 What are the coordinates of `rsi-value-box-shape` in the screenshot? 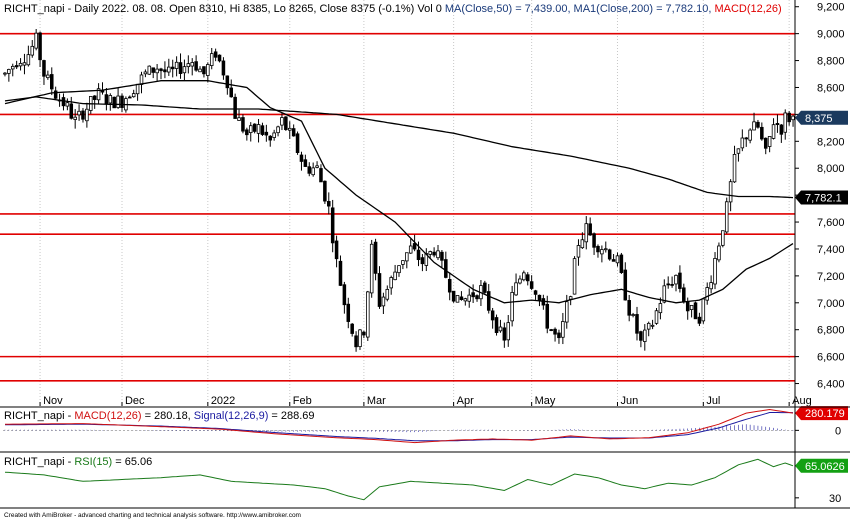 It's located at (821, 465).